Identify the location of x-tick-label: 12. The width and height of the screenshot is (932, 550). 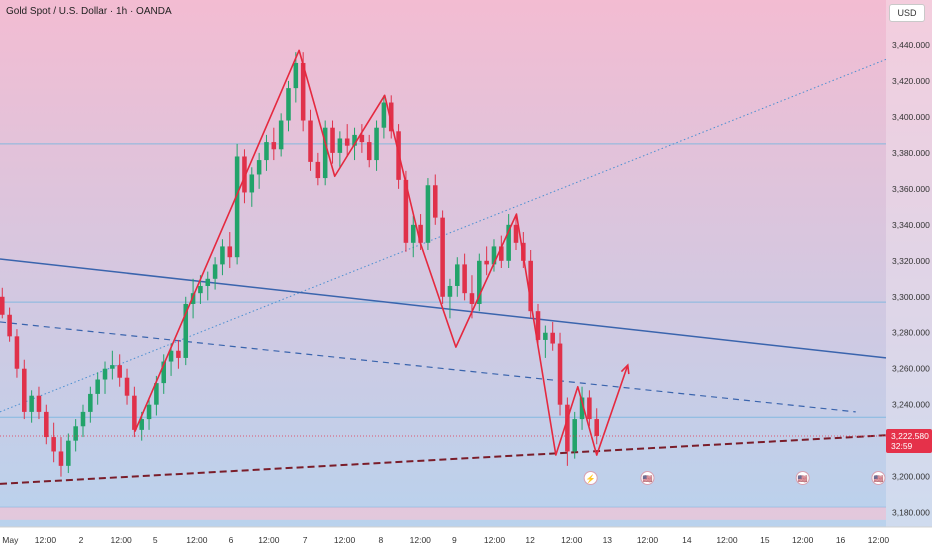
(530, 540).